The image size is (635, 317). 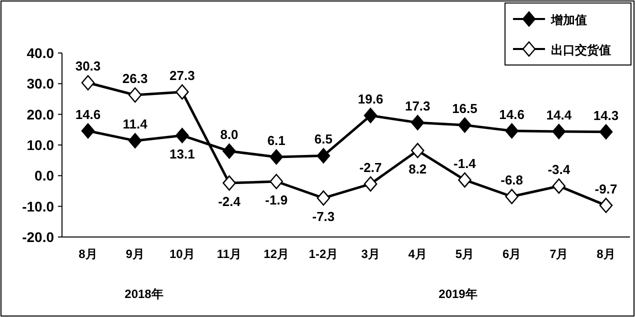 What do you see at coordinates (323, 216) in the screenshot?
I see `data-label: -7.3` at bounding box center [323, 216].